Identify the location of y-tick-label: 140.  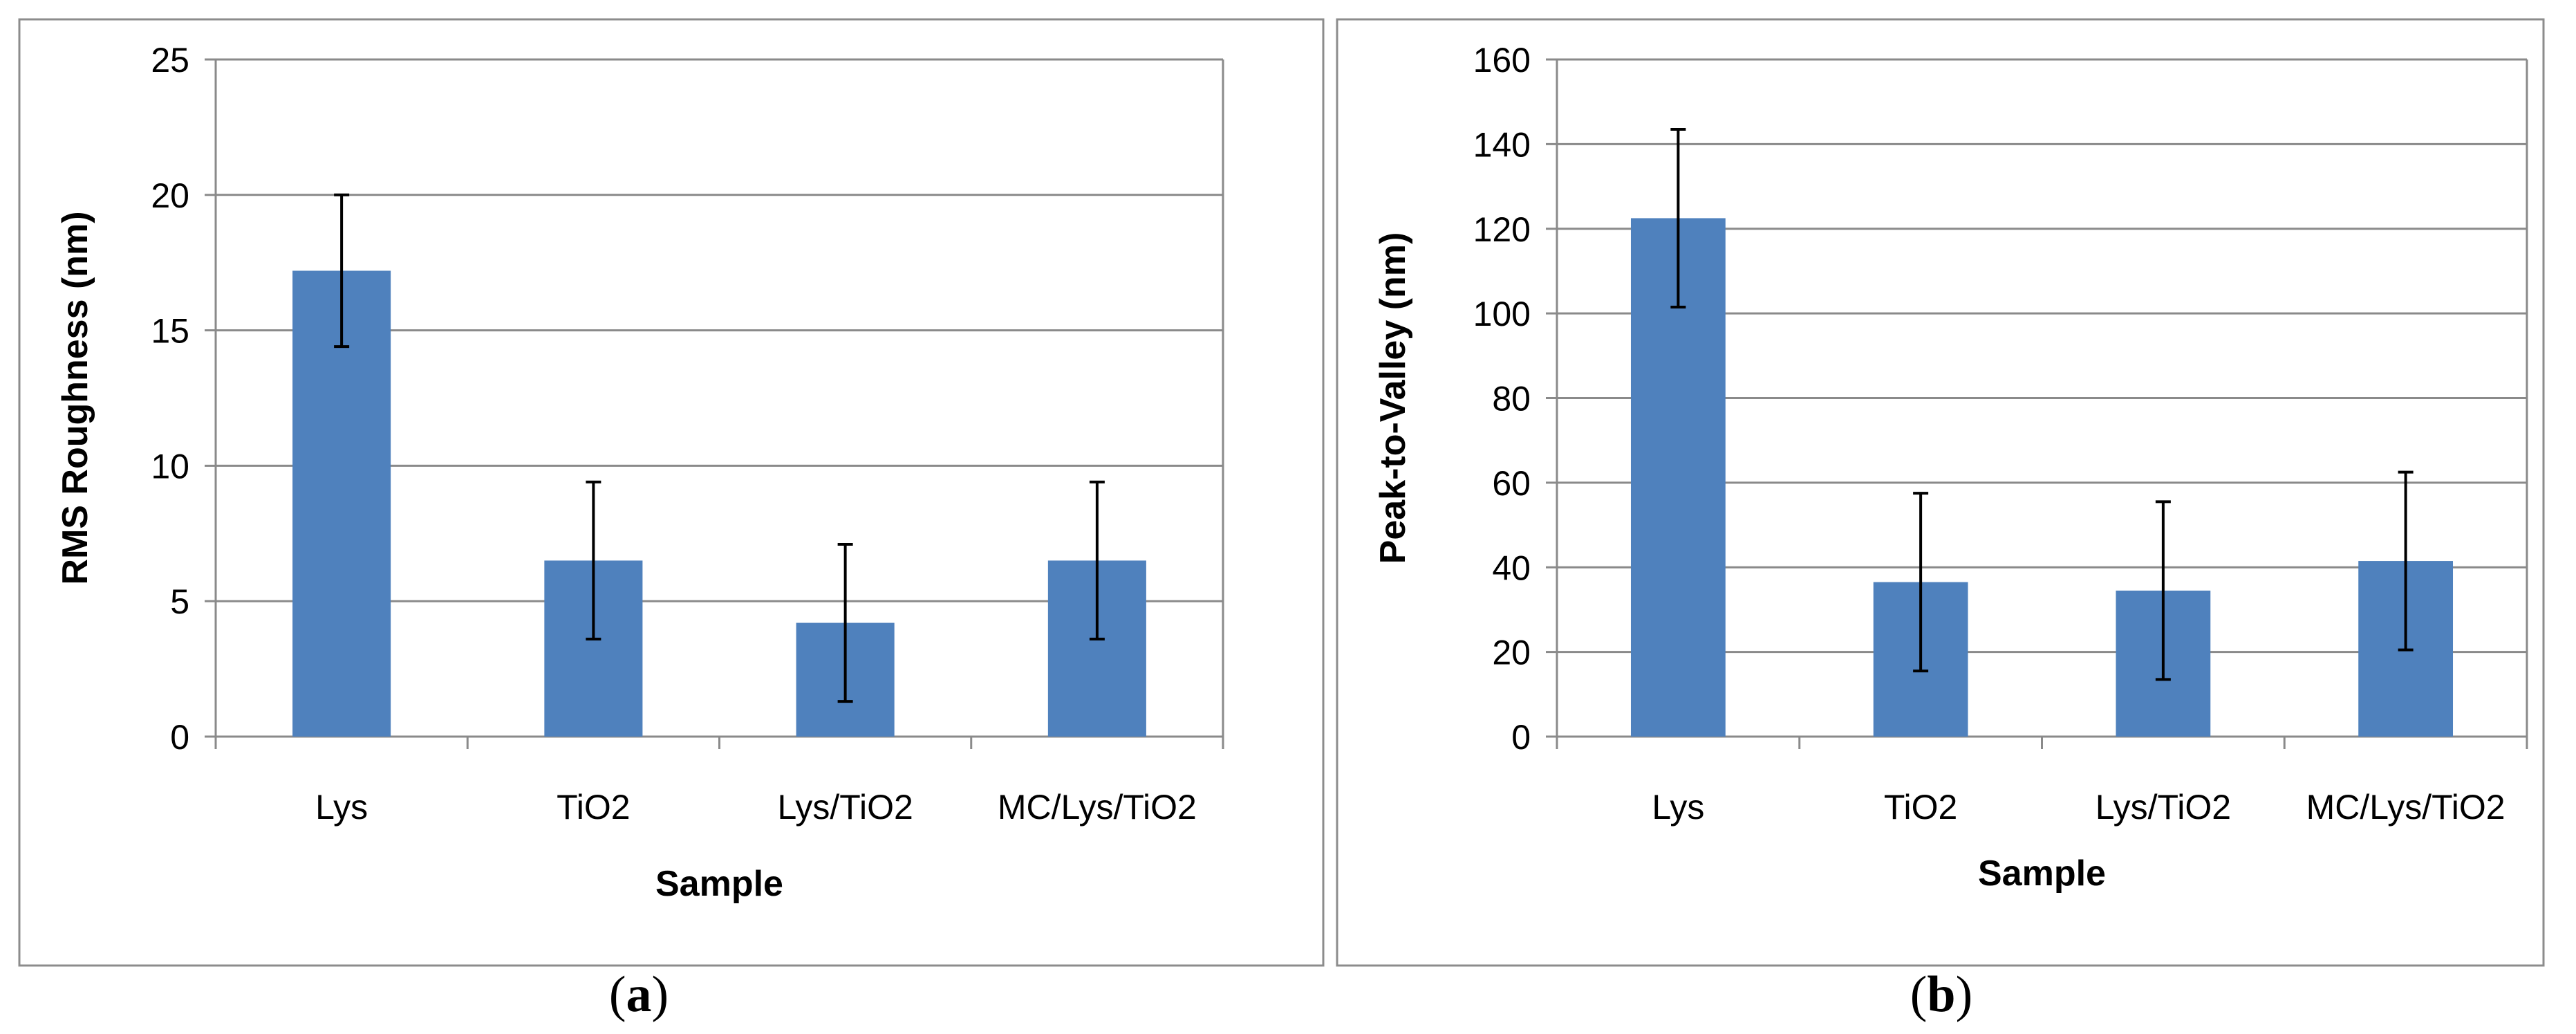
(1502, 144).